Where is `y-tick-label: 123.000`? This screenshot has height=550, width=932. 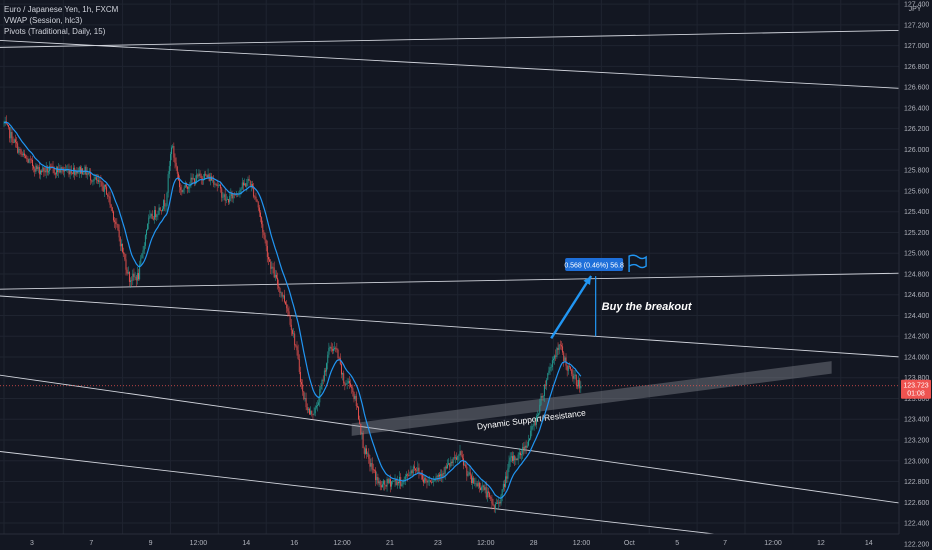 y-tick-label: 123.000 is located at coordinates (916, 461).